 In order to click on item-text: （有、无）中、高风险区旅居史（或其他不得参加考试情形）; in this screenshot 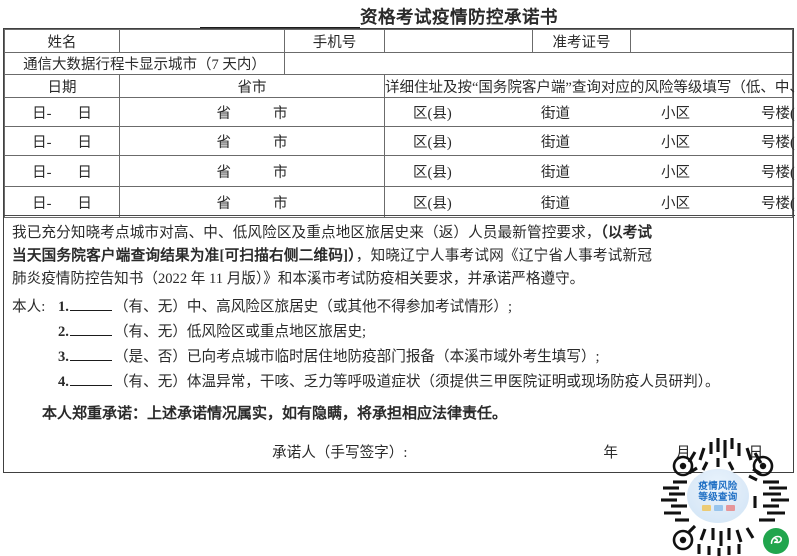, I will do `click(313, 307)`.